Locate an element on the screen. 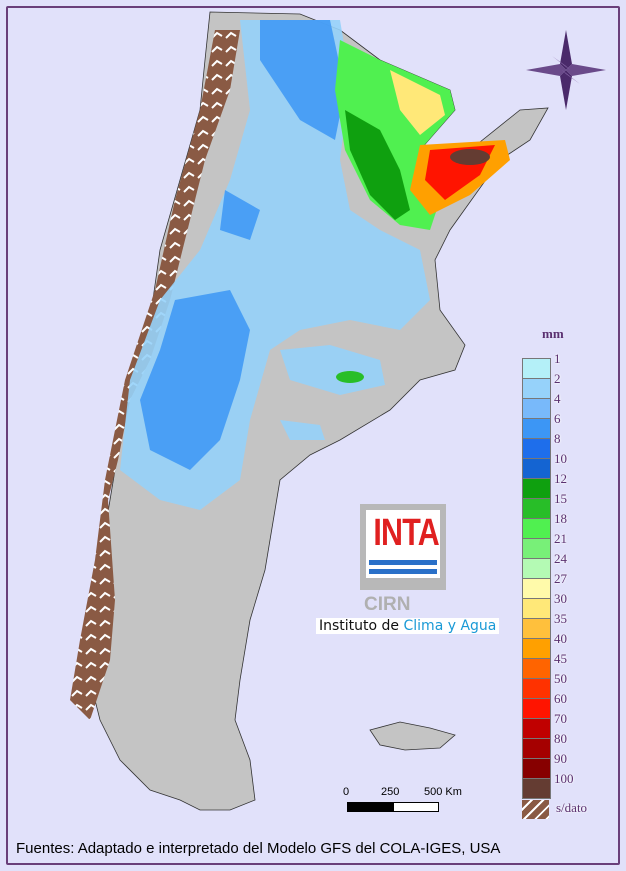 The height and width of the screenshot is (871, 626). scale-label-250: 250 is located at coordinates (390, 792).